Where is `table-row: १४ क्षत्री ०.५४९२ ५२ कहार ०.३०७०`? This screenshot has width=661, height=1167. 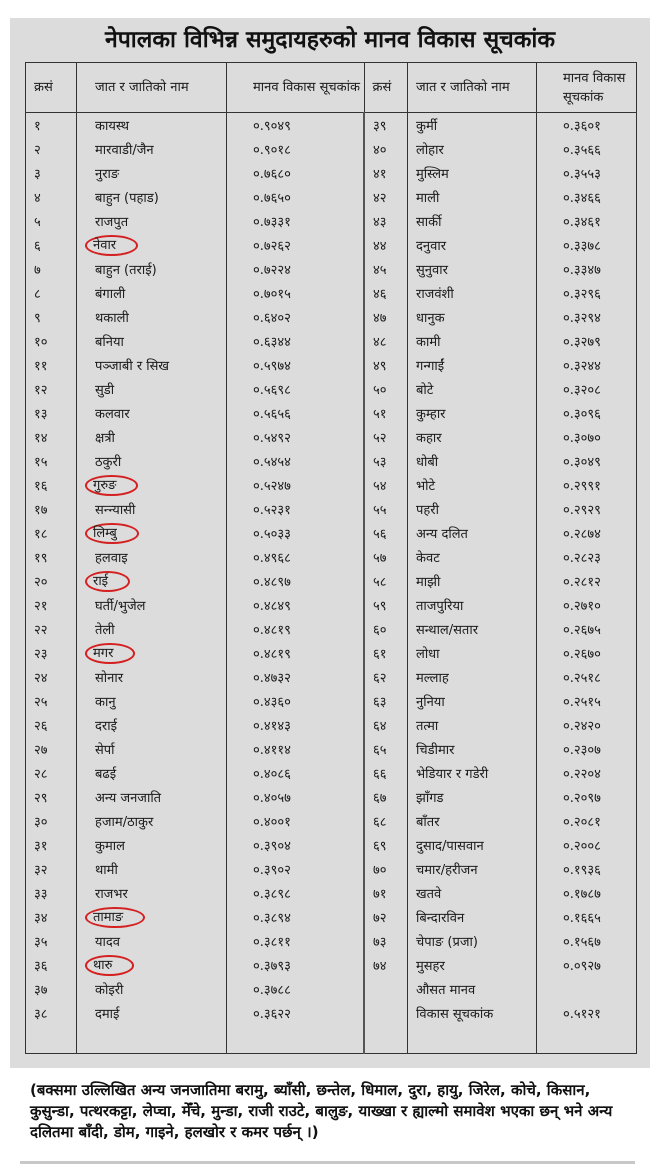
table-row: १४ क्षत्री ०.५४९२ ५२ कहार ०.३०७० is located at coordinates (331, 437).